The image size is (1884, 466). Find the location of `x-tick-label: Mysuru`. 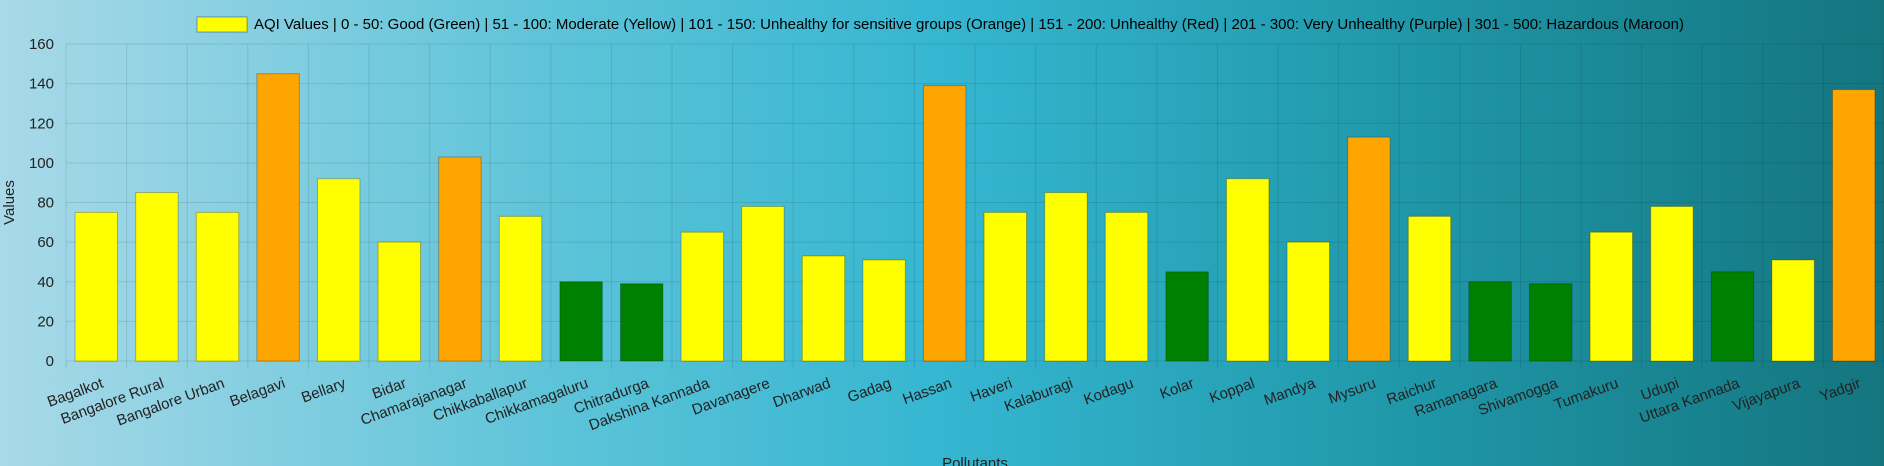

x-tick-label: Mysuru is located at coordinates (1352, 391).